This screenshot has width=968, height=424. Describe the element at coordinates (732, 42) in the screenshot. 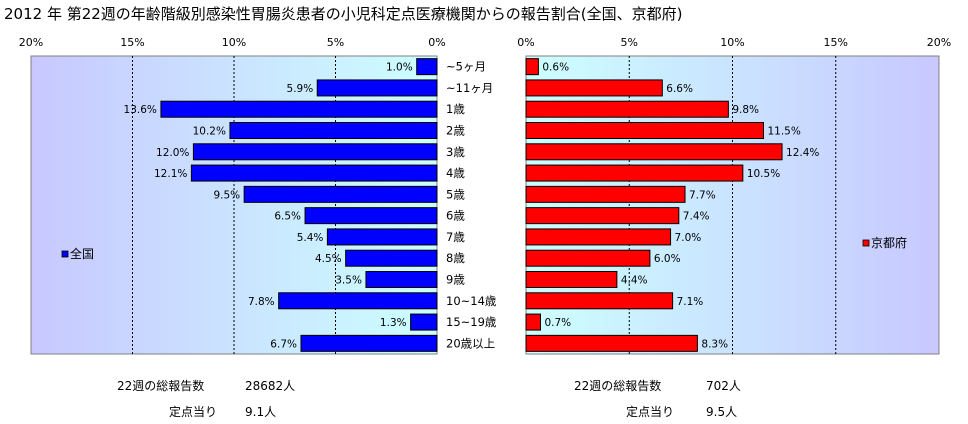

I see `tick-label-right: 10%` at that location.